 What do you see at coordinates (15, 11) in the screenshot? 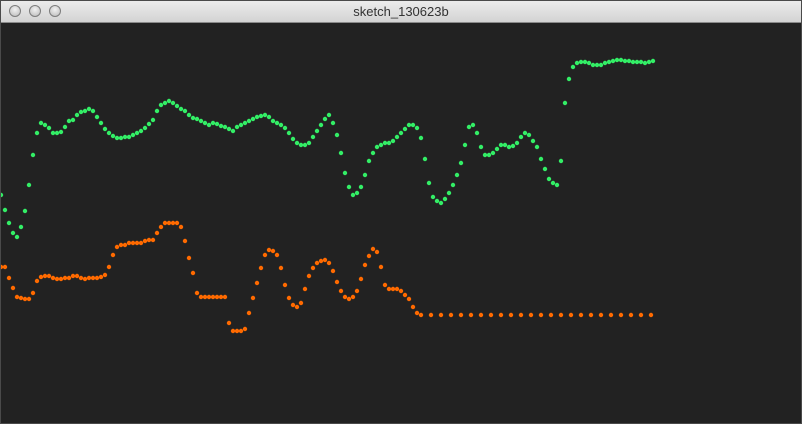
I see `close-button` at bounding box center [15, 11].